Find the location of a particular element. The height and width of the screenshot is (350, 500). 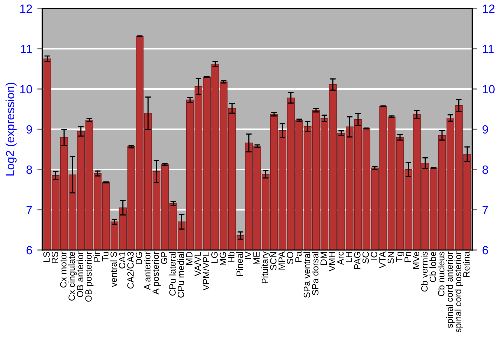

y-axis-title: Log2 (expression) is located at coordinates (11, 129).